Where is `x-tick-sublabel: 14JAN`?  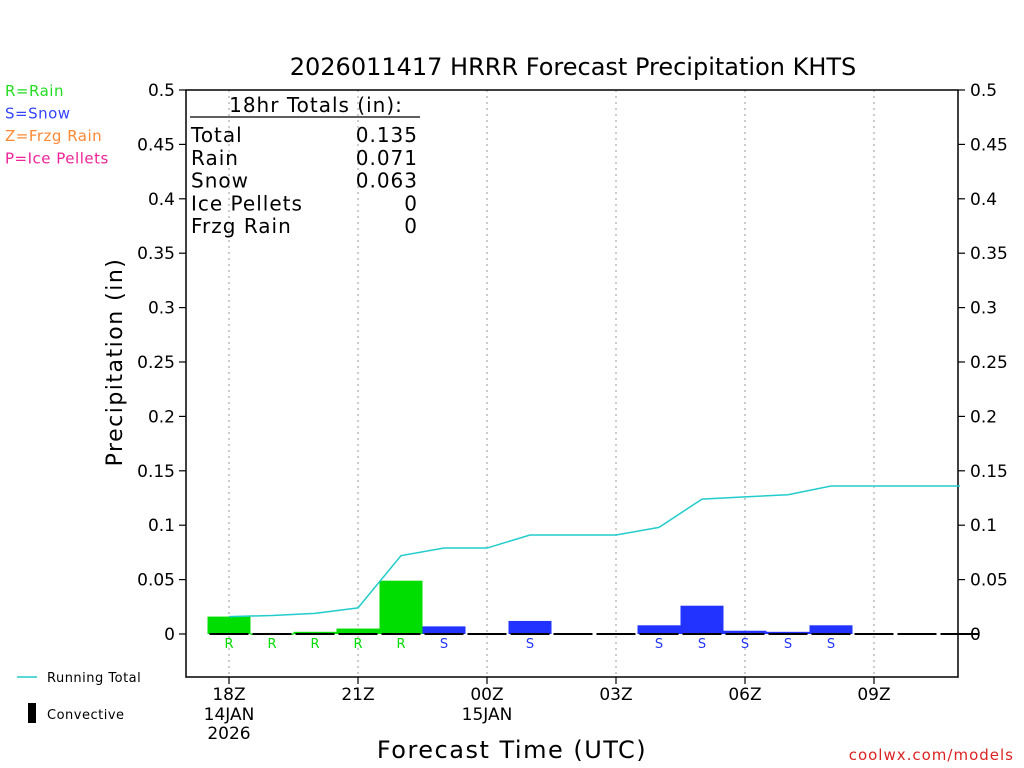 x-tick-sublabel: 14JAN is located at coordinates (229, 715).